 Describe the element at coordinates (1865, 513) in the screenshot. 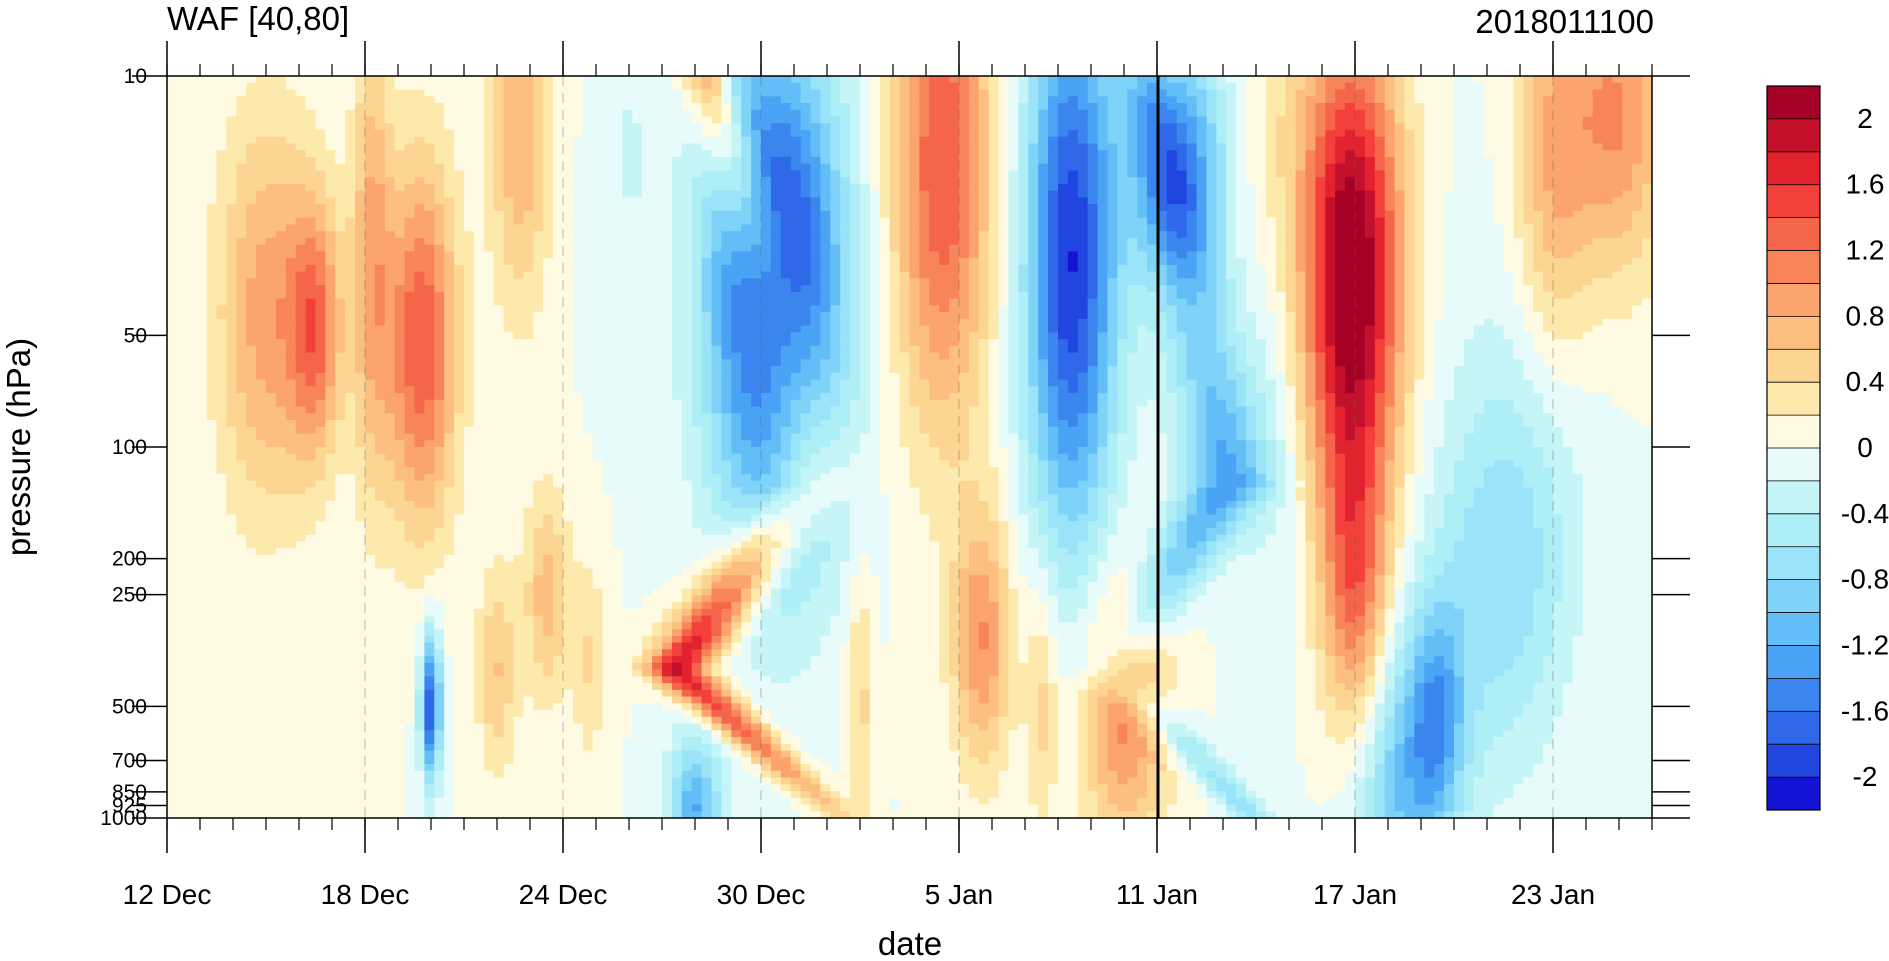

I see `colorbar-label: -0.4` at that location.